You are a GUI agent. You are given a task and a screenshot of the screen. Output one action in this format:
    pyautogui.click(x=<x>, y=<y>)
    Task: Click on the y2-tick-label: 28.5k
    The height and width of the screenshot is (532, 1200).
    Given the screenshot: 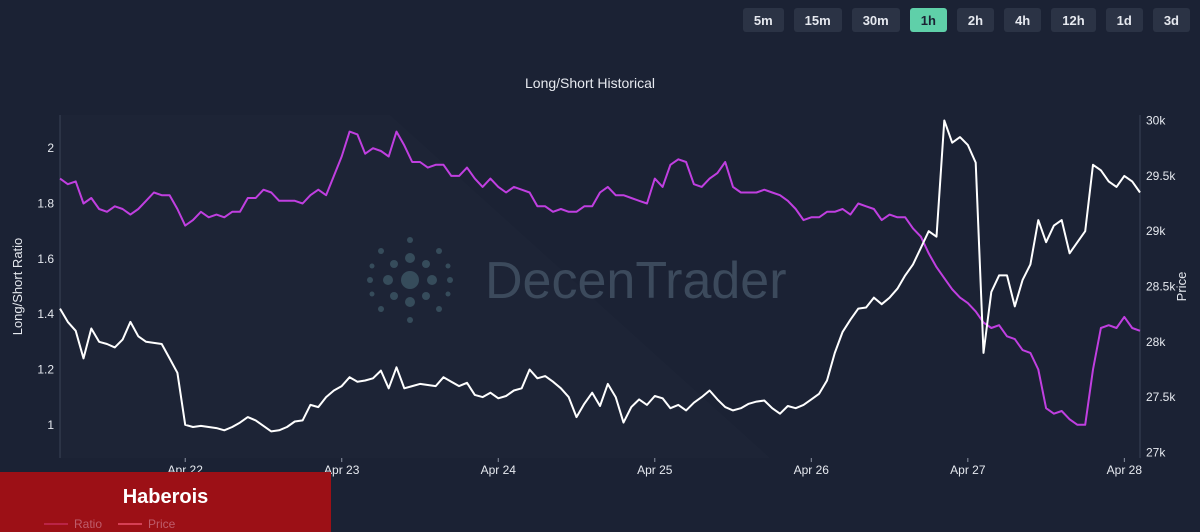 What is the action you would take?
    pyautogui.click(x=1161, y=287)
    